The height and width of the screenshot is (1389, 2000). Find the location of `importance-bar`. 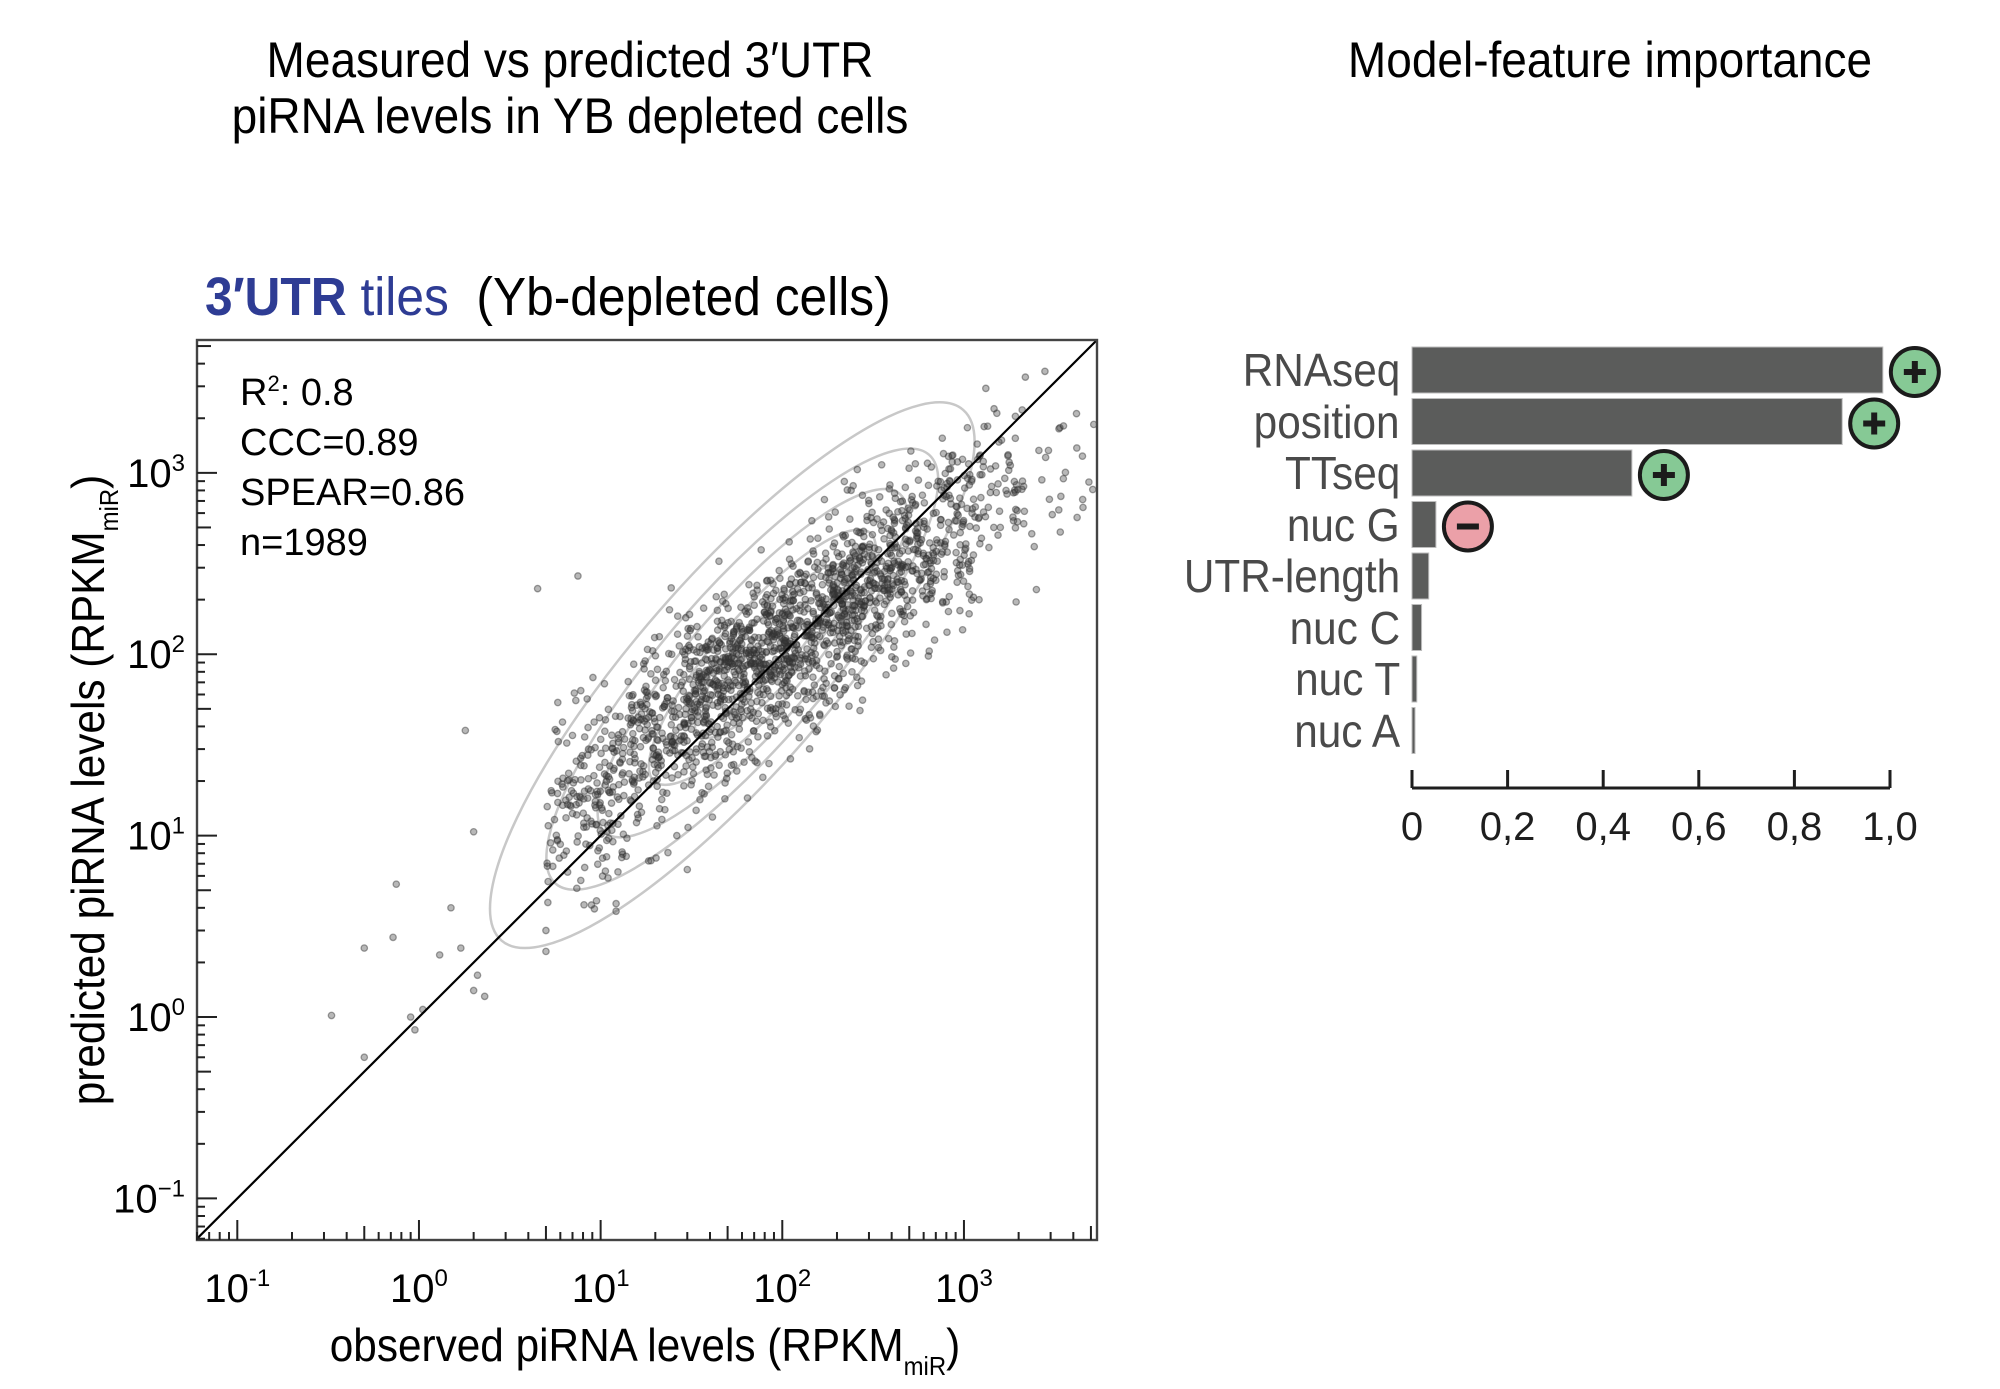

importance-bar is located at coordinates (1420, 576).